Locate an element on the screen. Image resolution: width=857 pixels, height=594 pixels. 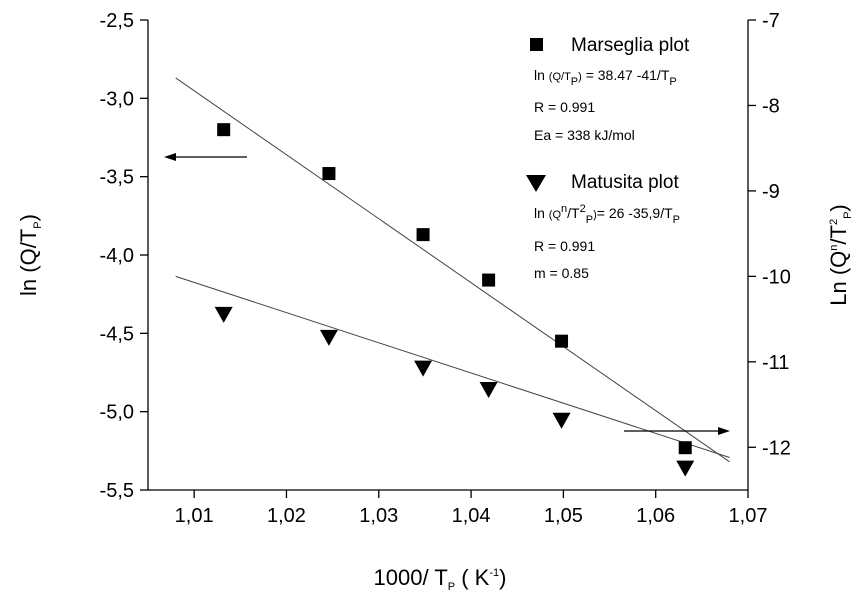
y-right-tick-label: -8 is located at coordinates (771, 106).